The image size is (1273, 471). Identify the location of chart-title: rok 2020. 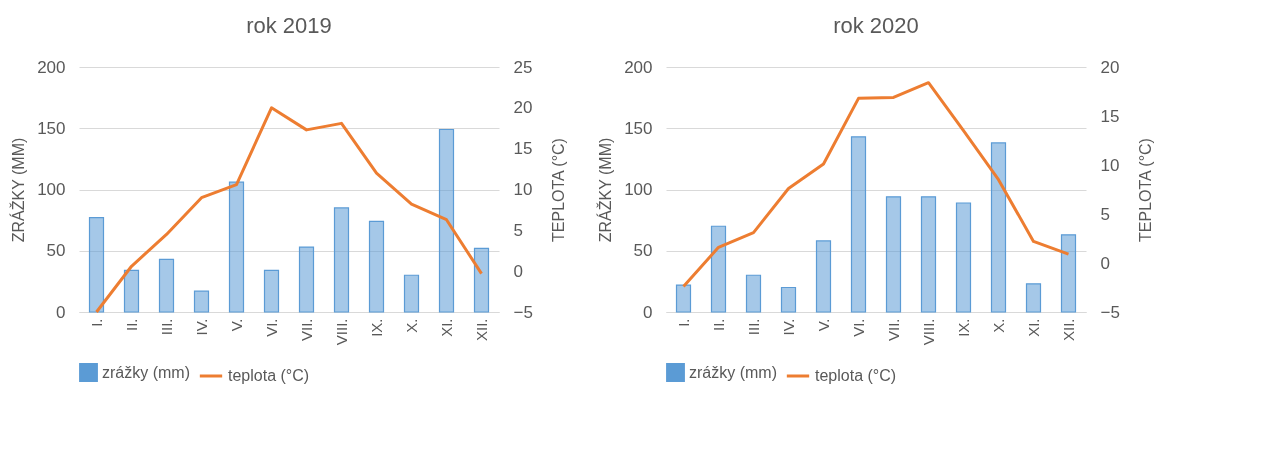
(876, 25).